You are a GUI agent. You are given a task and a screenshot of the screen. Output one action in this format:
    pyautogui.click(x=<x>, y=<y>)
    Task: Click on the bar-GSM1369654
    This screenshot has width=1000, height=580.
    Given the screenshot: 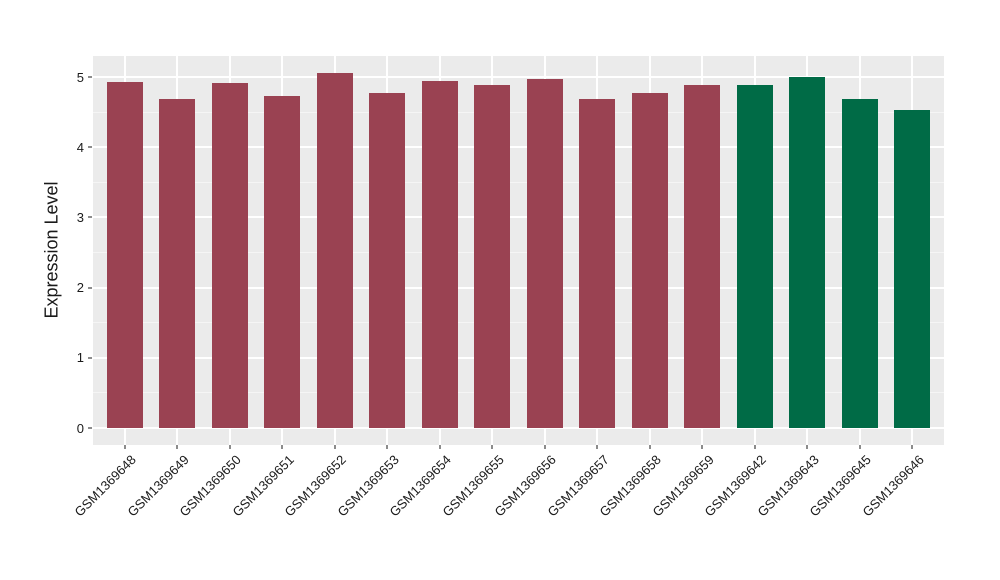 What is the action you would take?
    pyautogui.click(x=439, y=254)
    